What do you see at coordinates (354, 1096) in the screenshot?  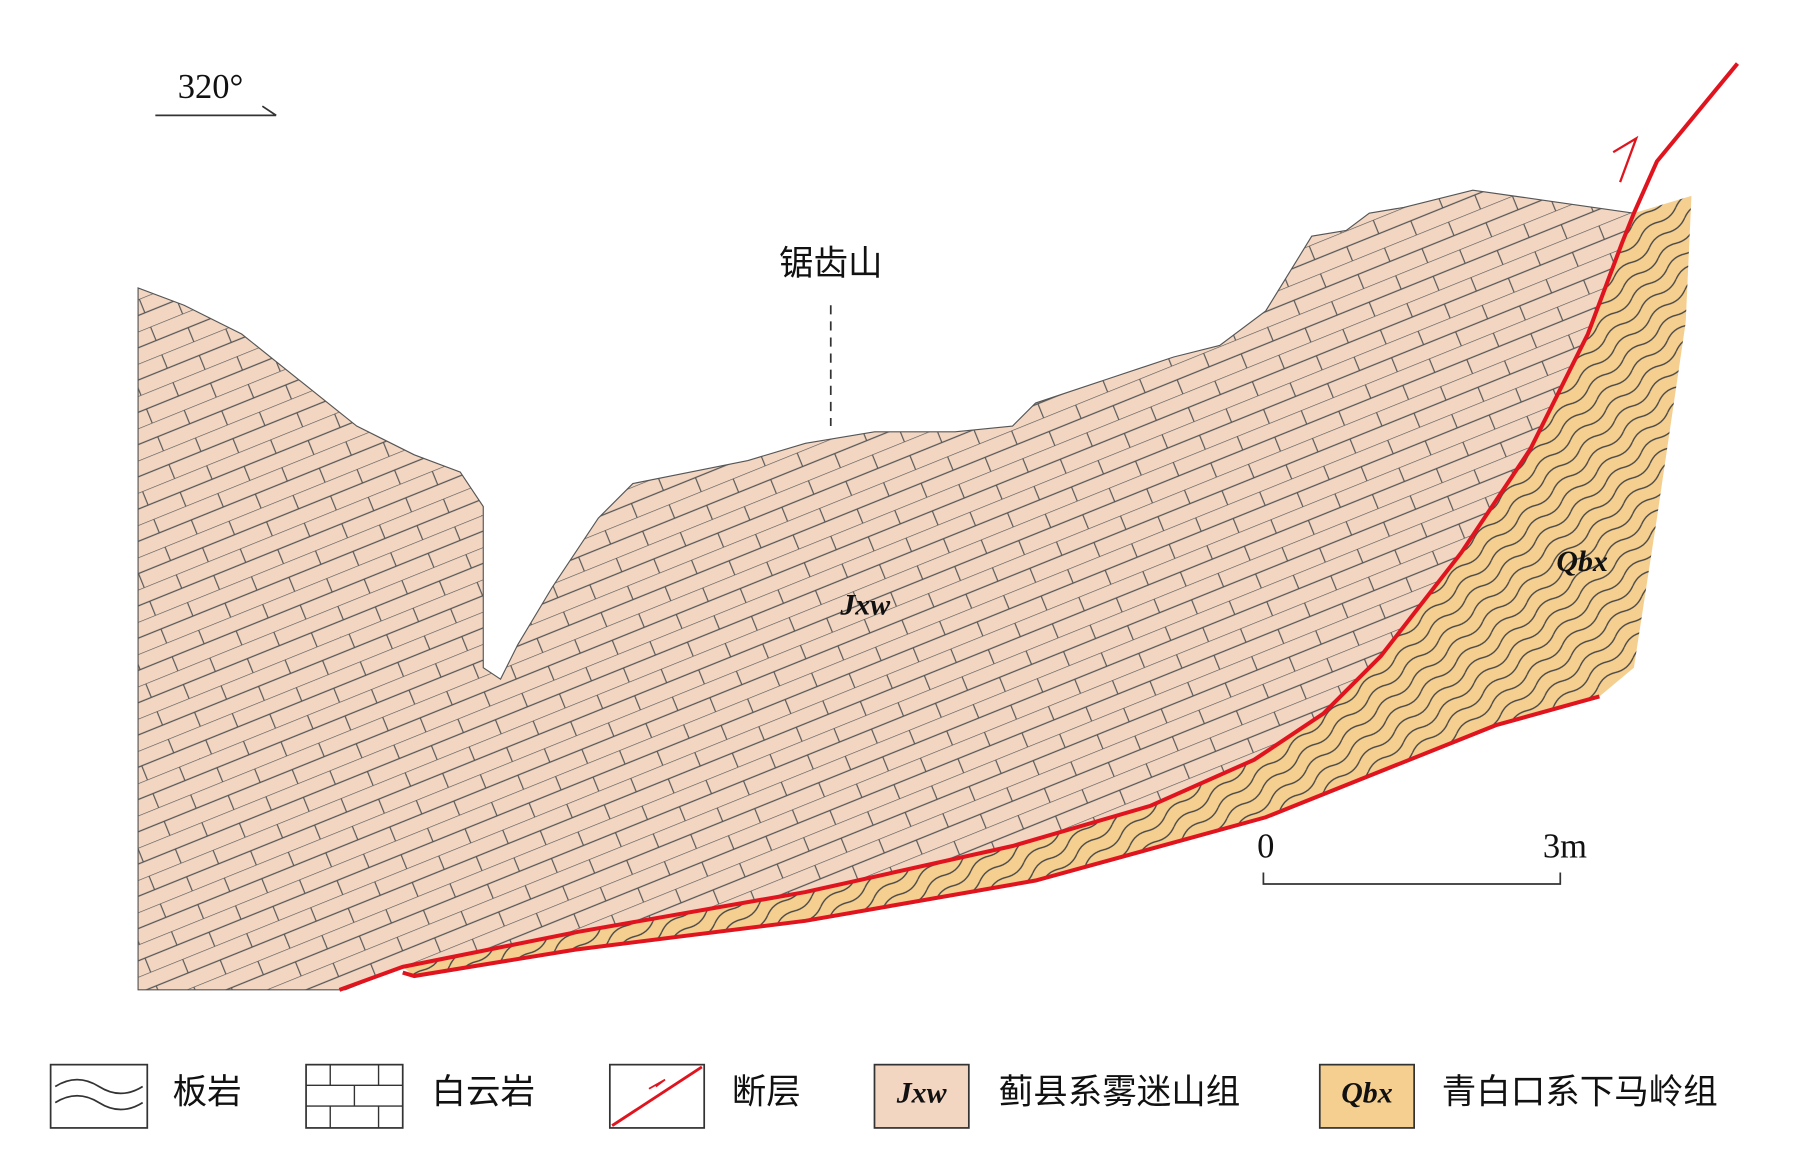 I see `dolomite-symbol` at bounding box center [354, 1096].